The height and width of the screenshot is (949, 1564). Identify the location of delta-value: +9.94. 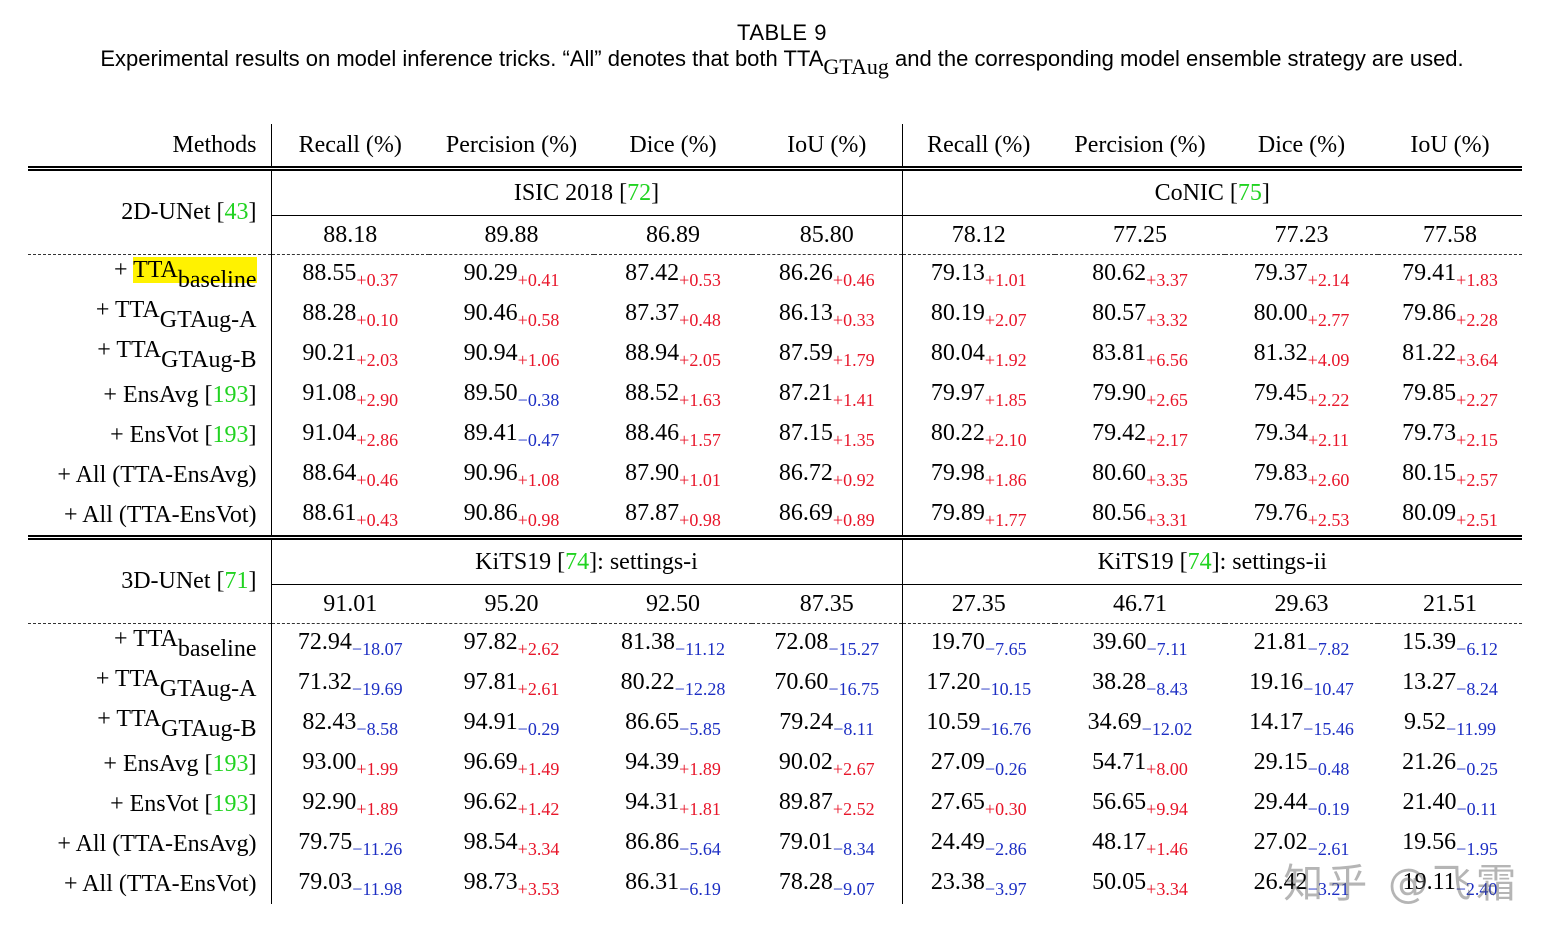
(1167, 808).